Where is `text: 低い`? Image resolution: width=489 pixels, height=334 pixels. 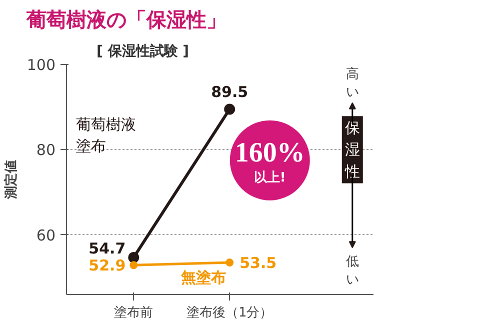 text: 低い is located at coordinates (352, 271).